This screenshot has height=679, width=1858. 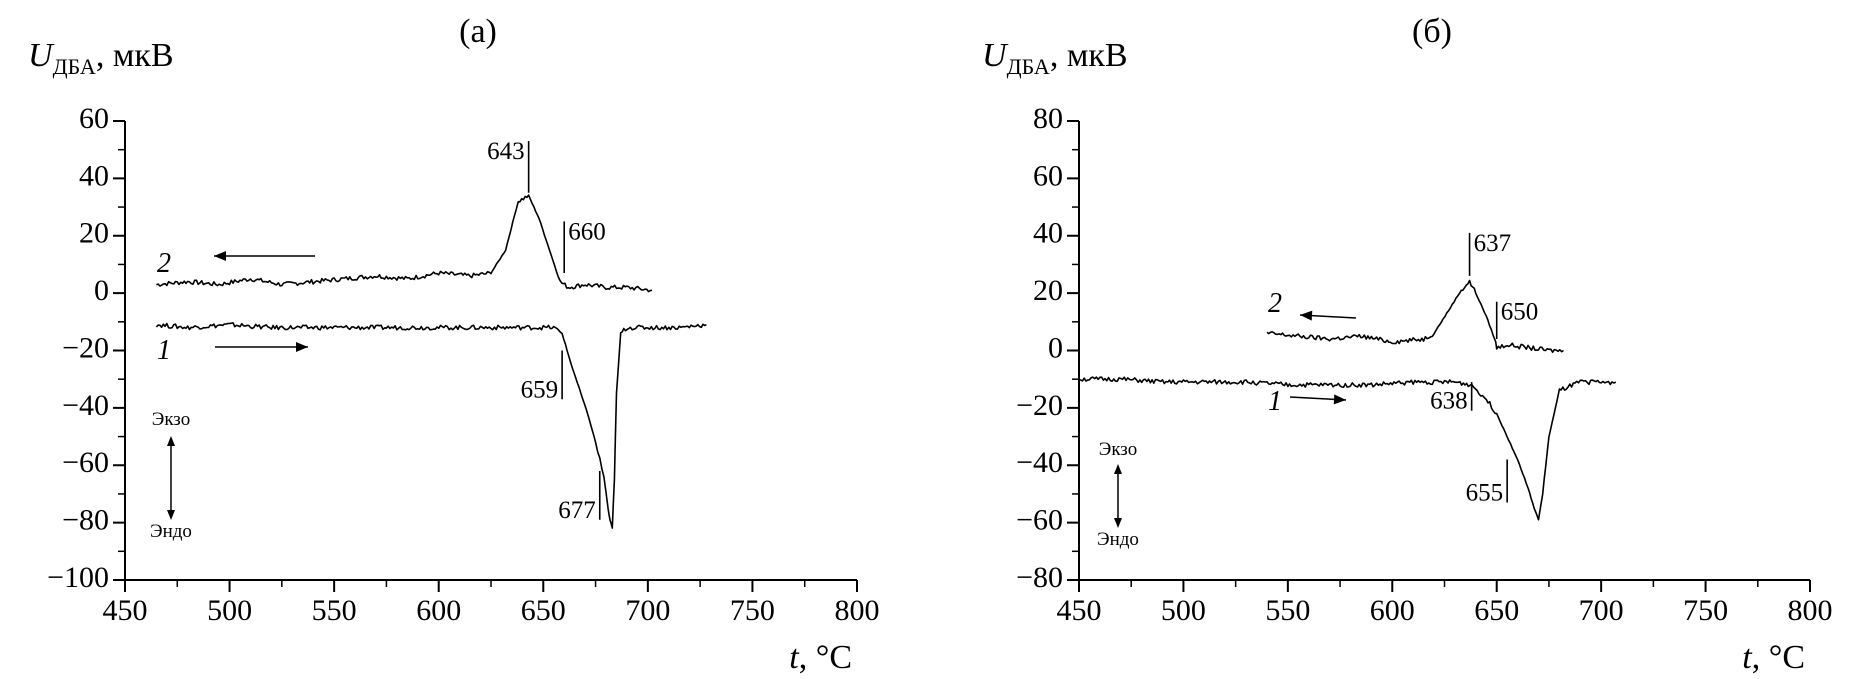 I want to click on y-tick-label: 80, so click(x=1048, y=118).